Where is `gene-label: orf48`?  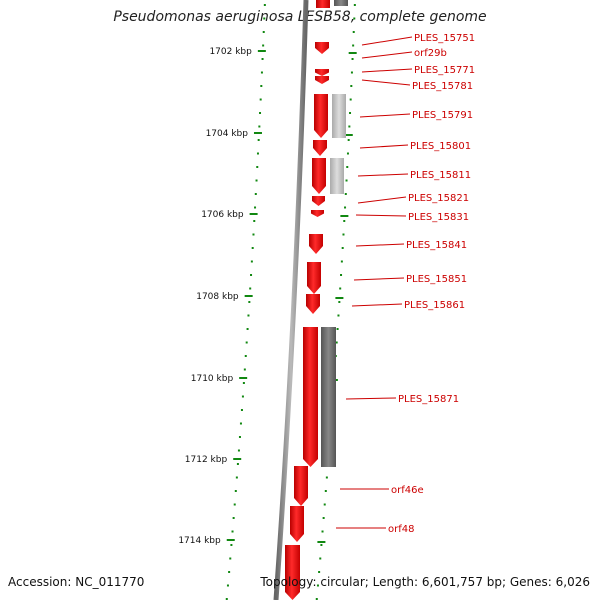
gene-label: orf48 is located at coordinates (401, 529).